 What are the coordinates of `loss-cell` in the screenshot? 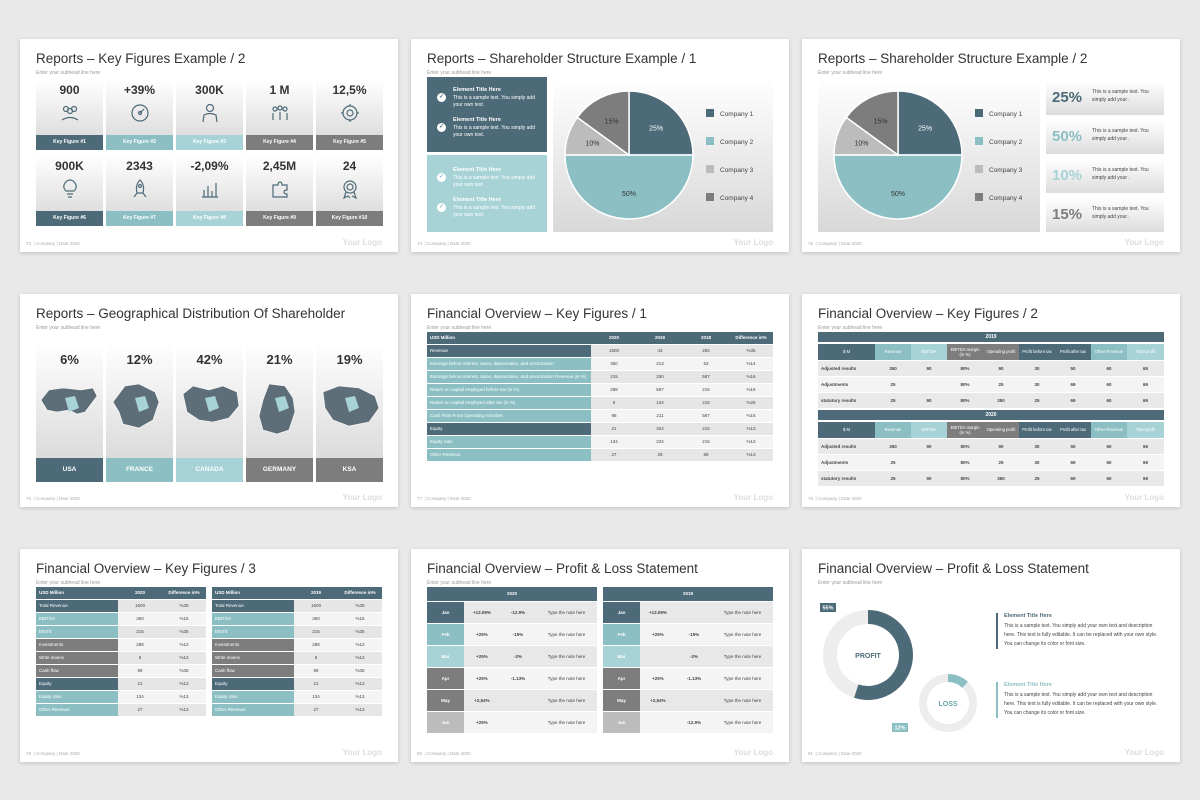 It's located at (518, 700).